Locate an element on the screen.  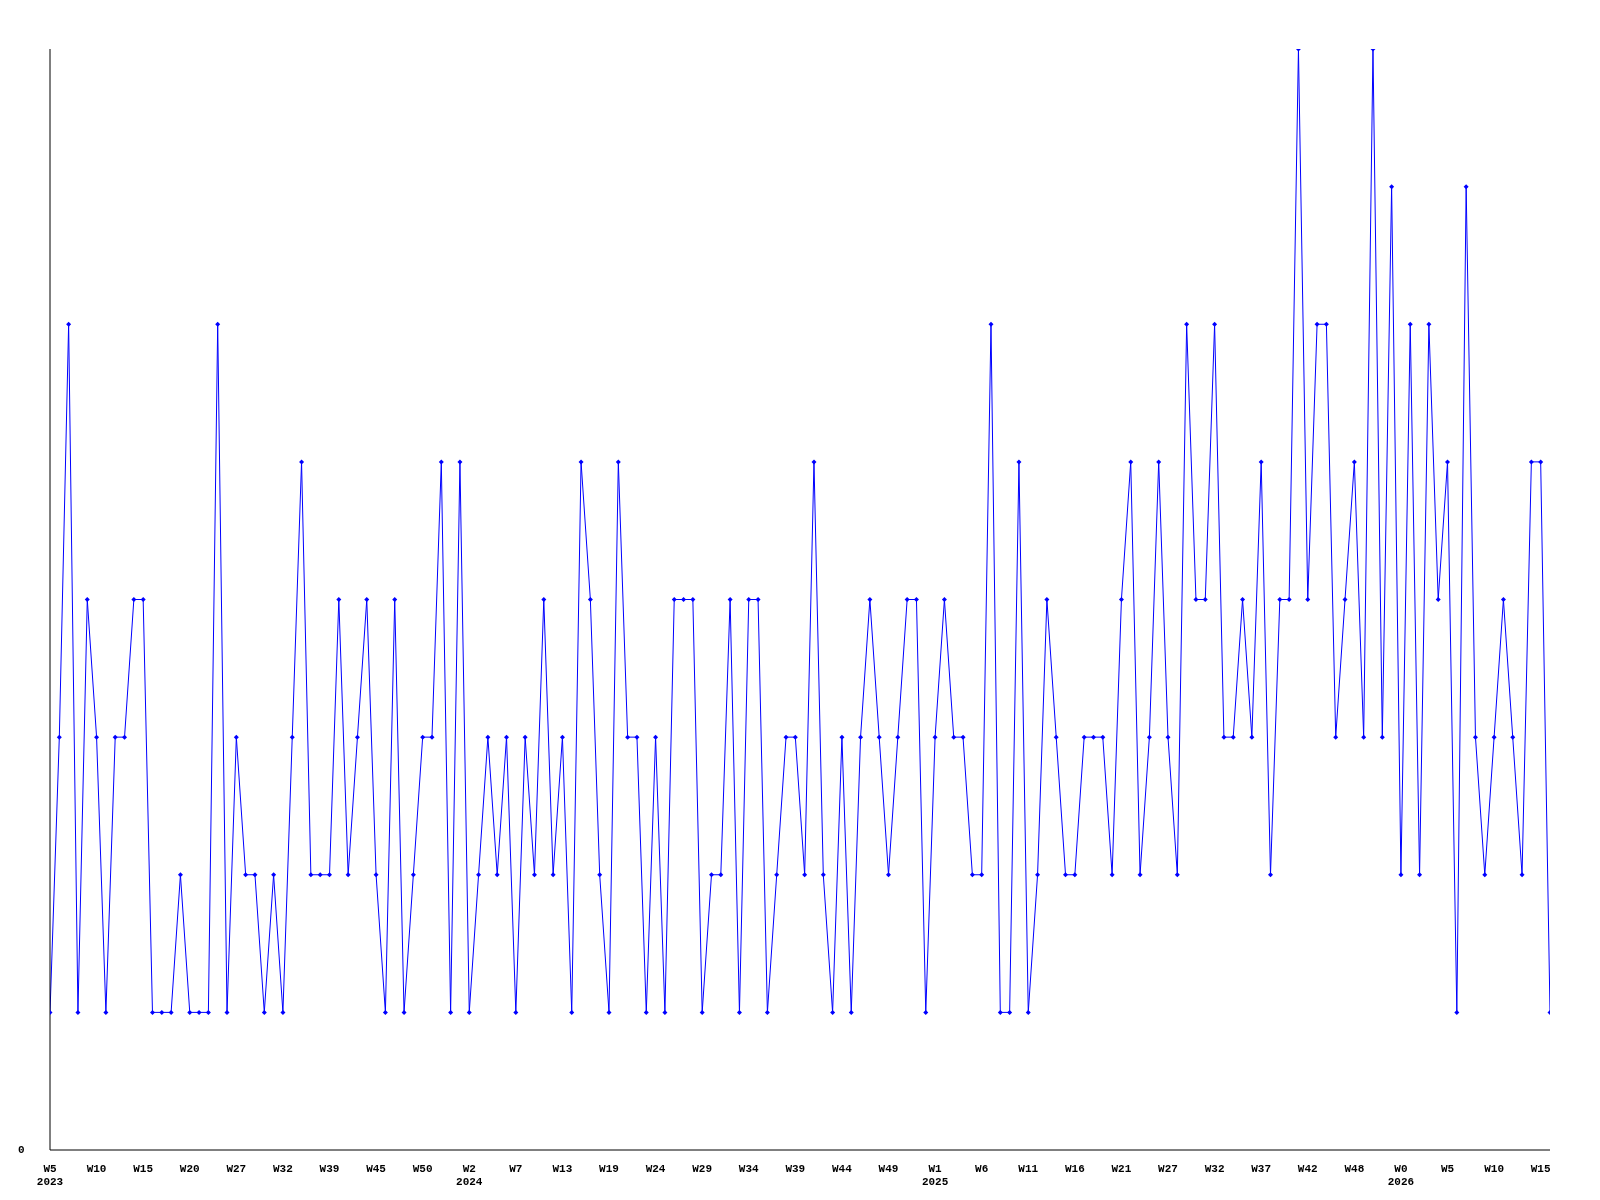
text: 0 is located at coordinates (21, 1150).